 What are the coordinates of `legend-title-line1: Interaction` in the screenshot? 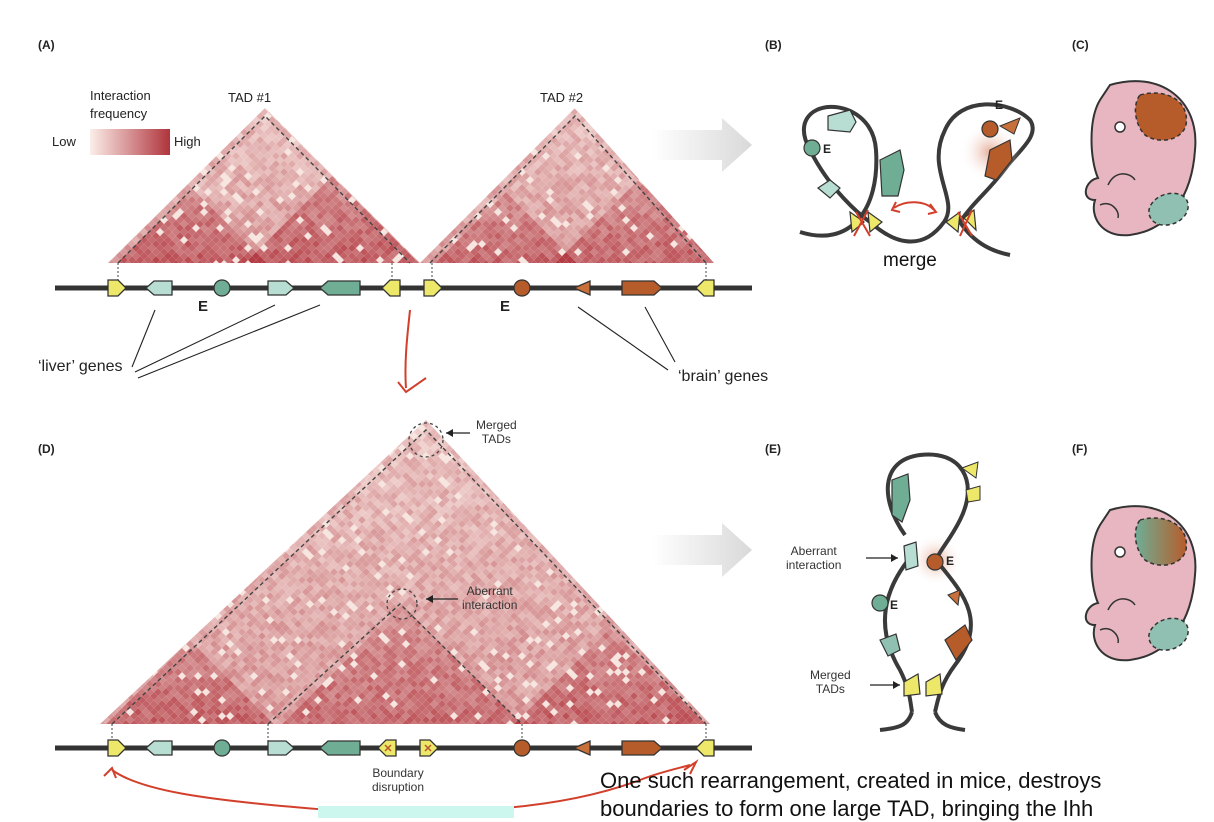 It's located at (120, 95).